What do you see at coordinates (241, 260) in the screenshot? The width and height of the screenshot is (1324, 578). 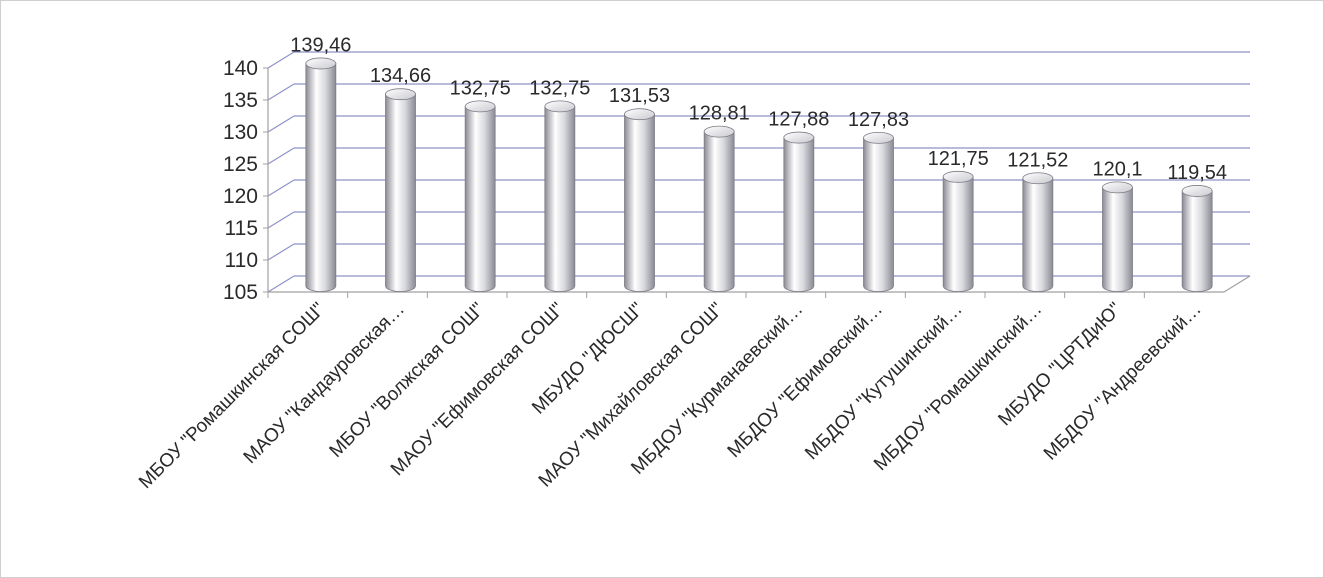 I see `y-tick-label: 110` at bounding box center [241, 260].